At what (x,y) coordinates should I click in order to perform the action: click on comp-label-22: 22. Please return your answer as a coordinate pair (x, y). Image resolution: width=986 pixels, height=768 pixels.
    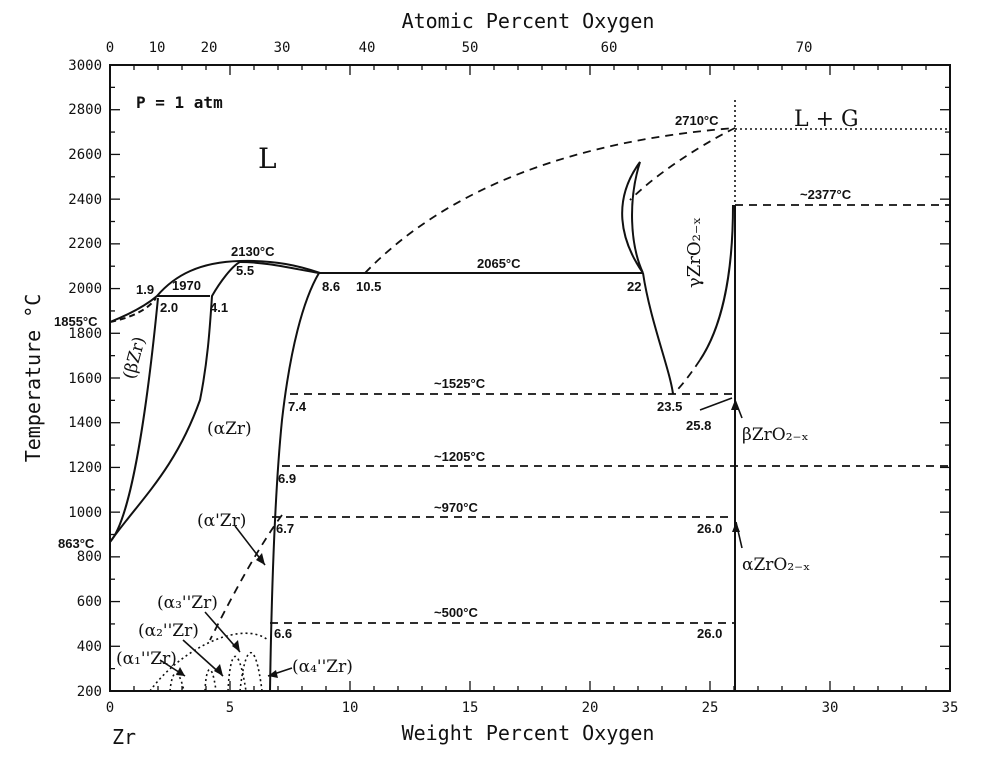
    Looking at the image, I should click on (634, 286).